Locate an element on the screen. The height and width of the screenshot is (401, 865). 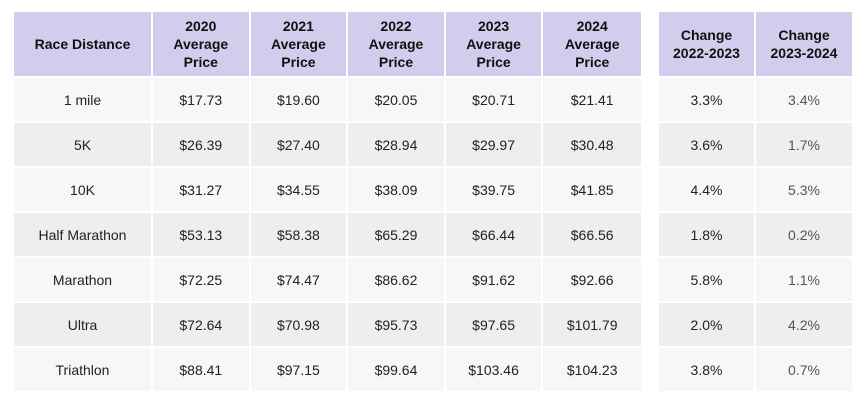
price-cell: $17.73 is located at coordinates (202, 98).